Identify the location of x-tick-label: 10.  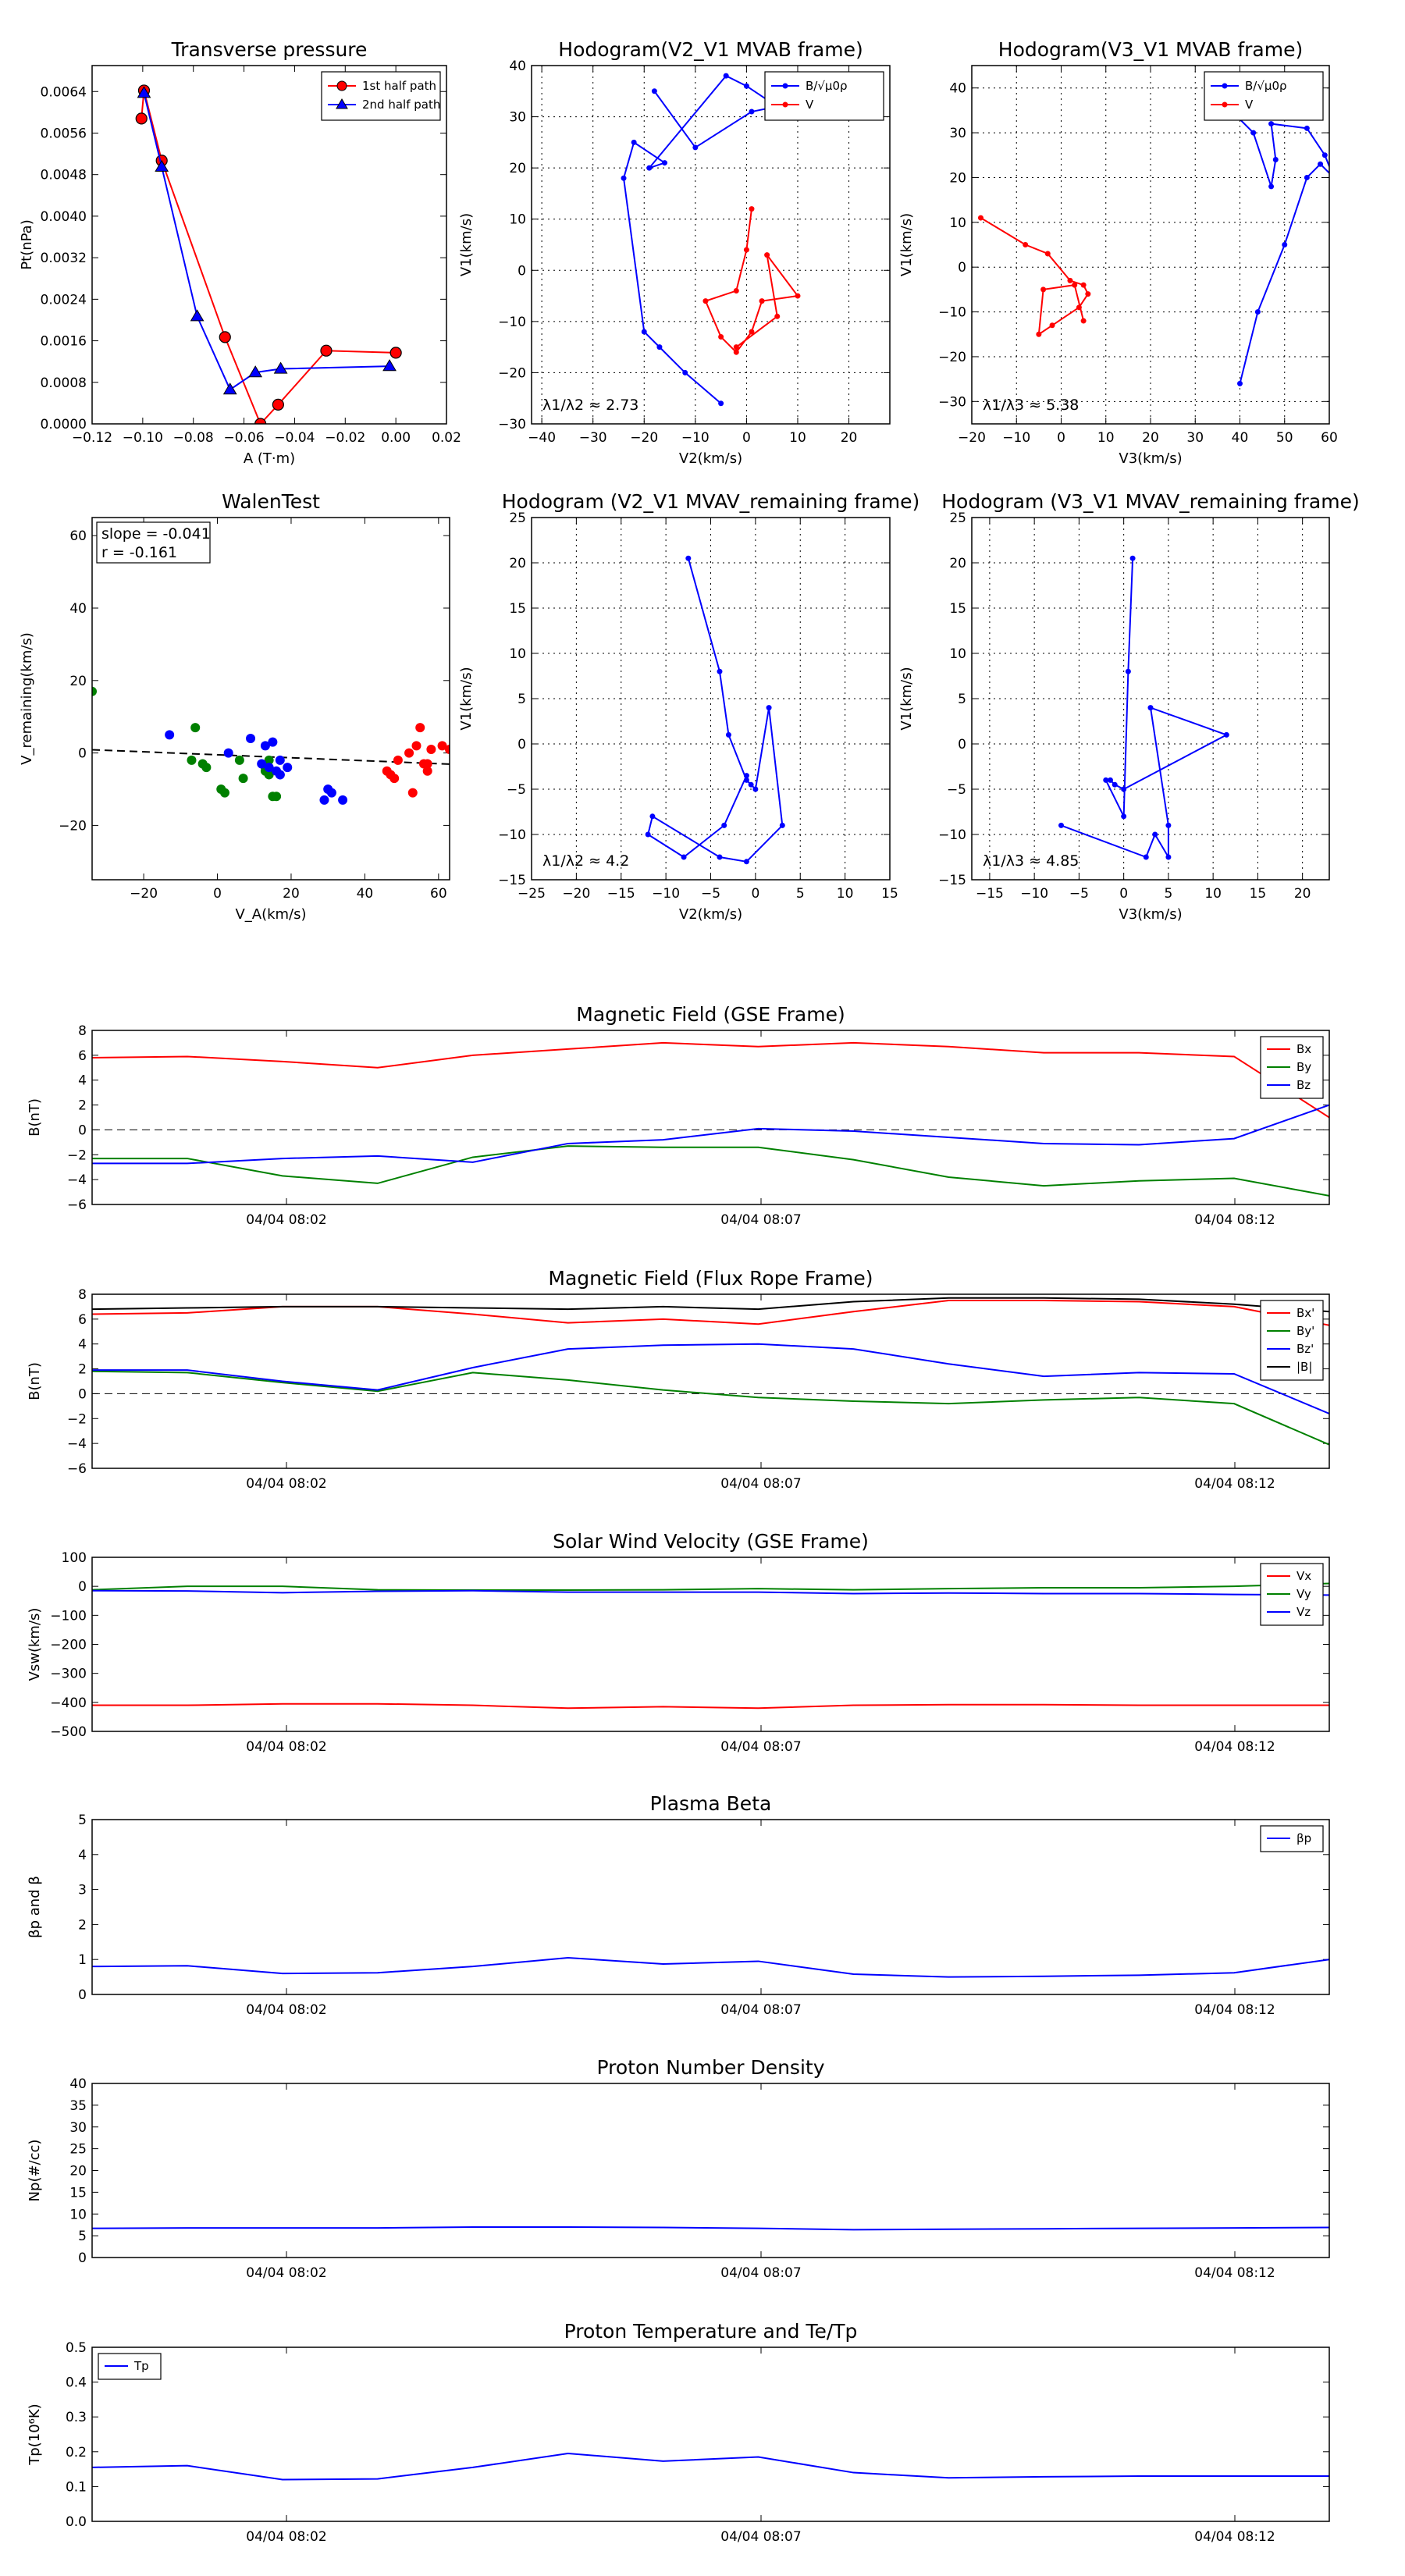
(845, 894).